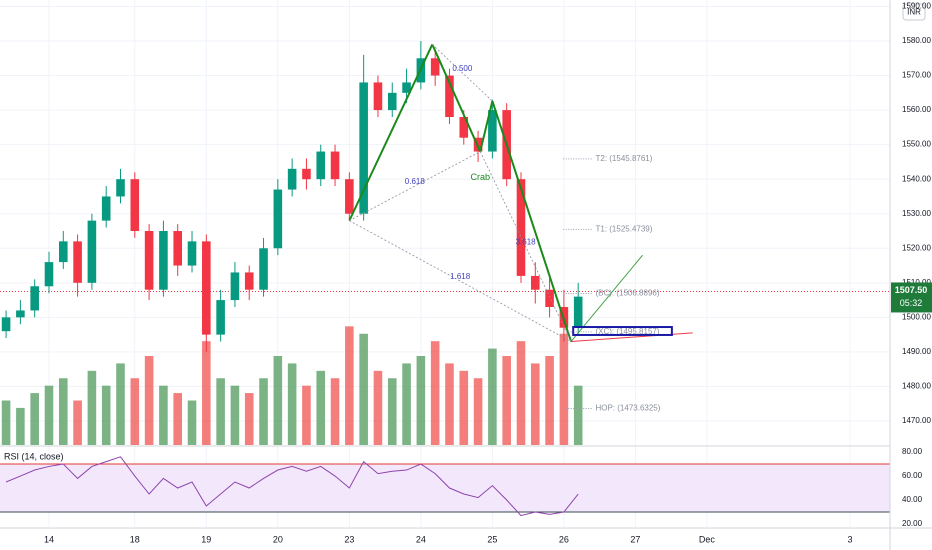 The width and height of the screenshot is (932, 550). What do you see at coordinates (916, 213) in the screenshot?
I see `y-tick-label: 1530.00` at bounding box center [916, 213].